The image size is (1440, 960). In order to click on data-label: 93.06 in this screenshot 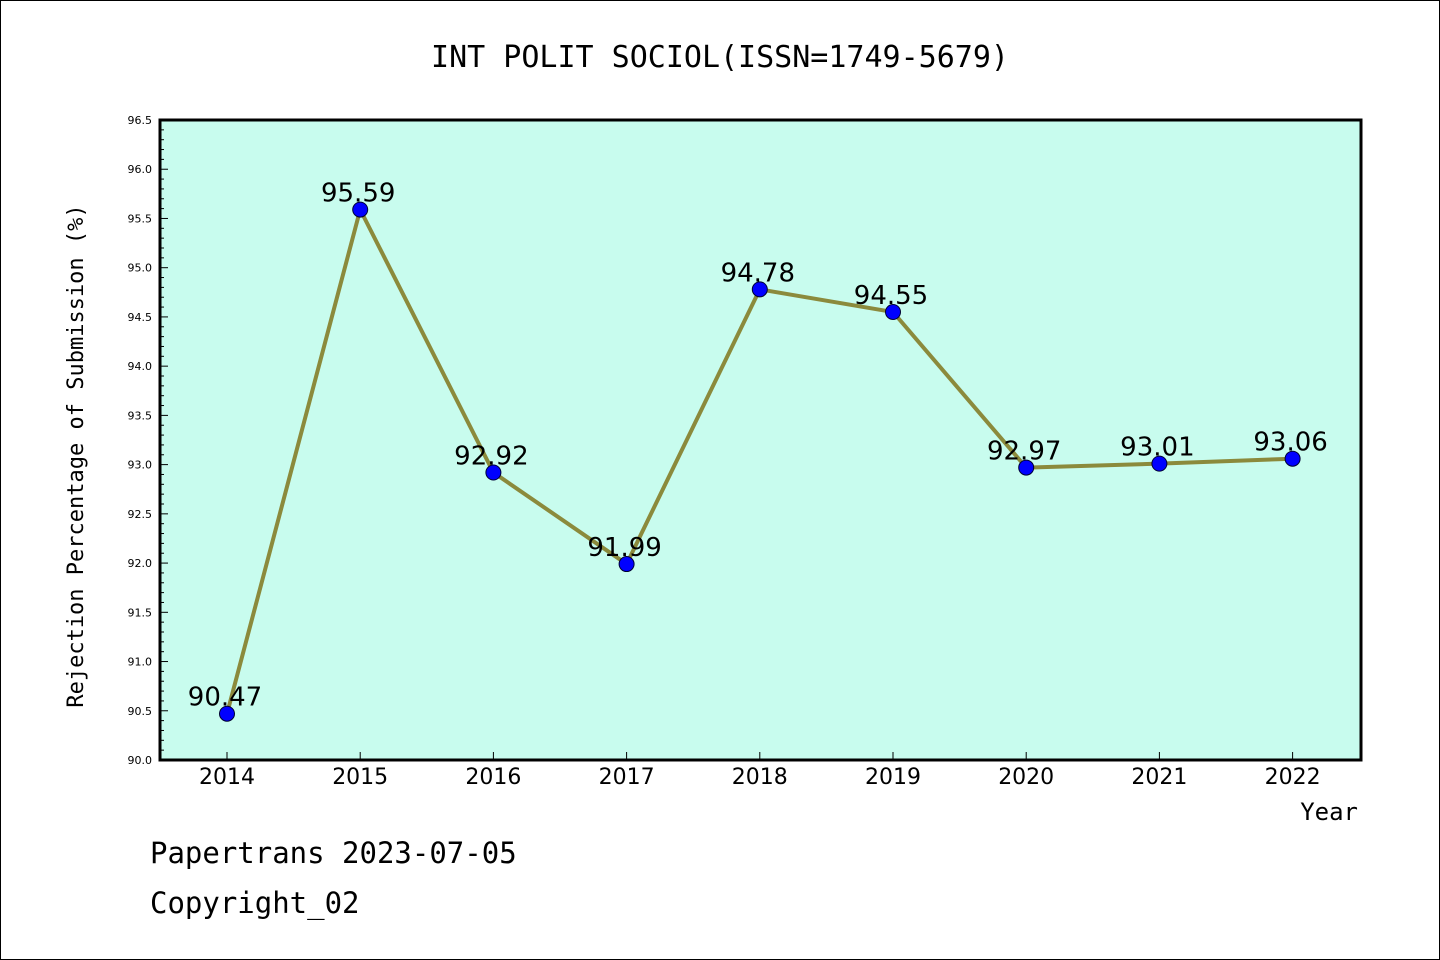, I will do `click(1290, 443)`.